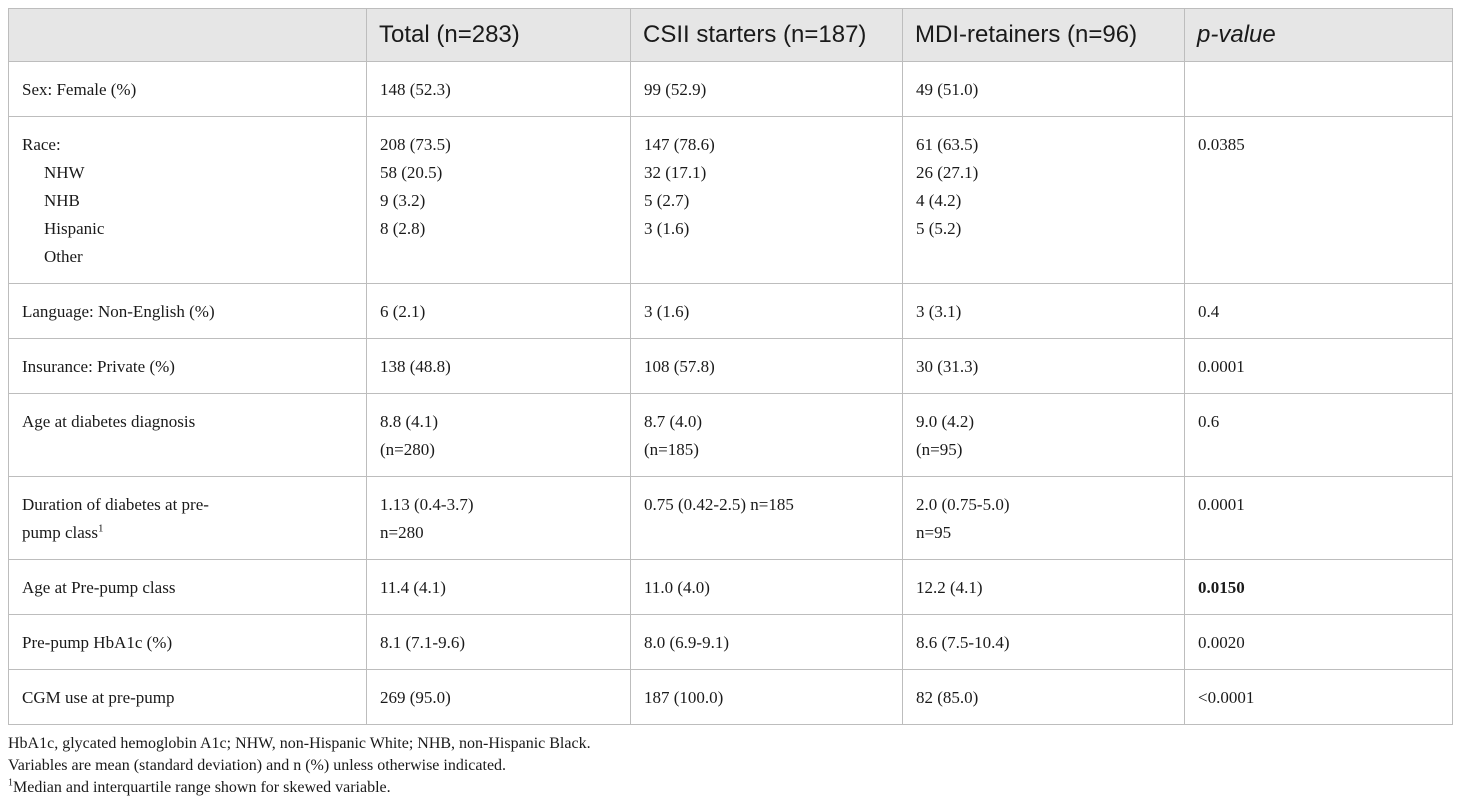  What do you see at coordinates (187, 200) in the screenshot?
I see `row-label: Race: NHW NHB Hispanic Other` at bounding box center [187, 200].